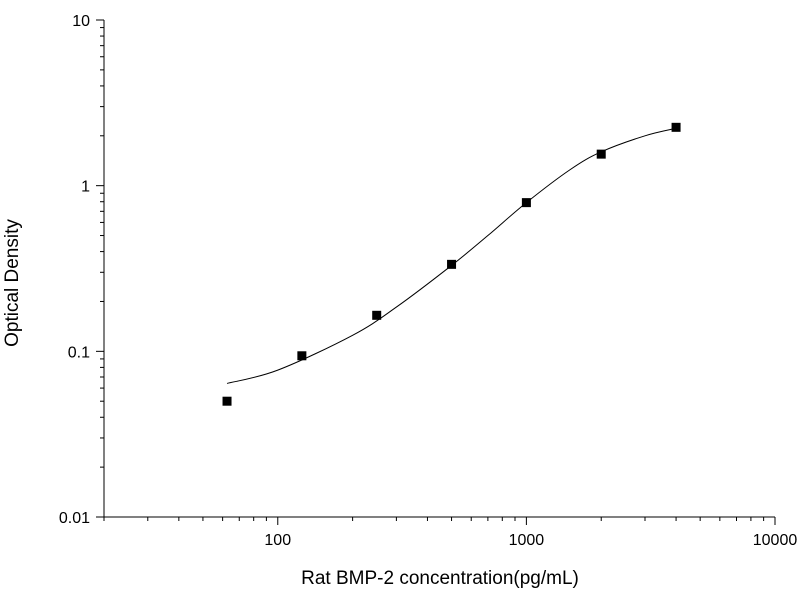  Describe the element at coordinates (12, 283) in the screenshot. I see `y-axis-title: Optical Density` at that location.